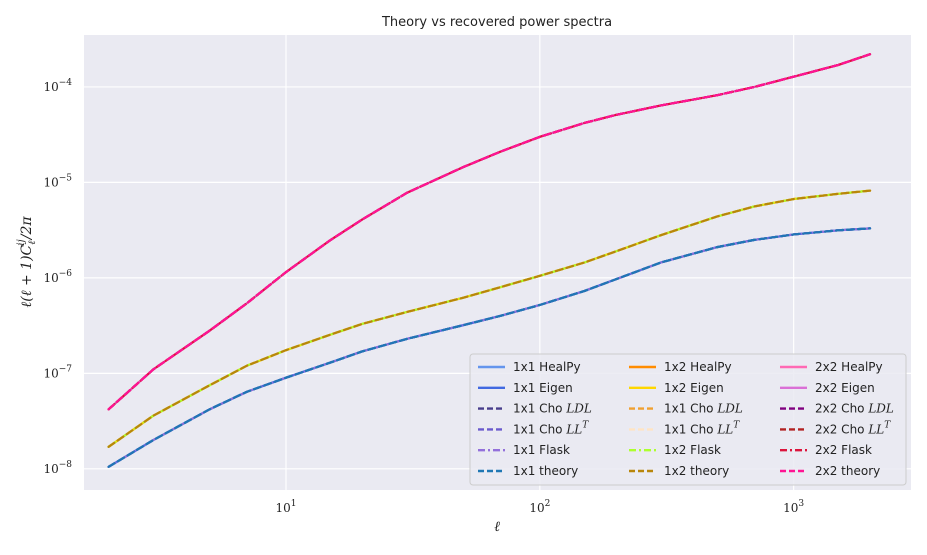  I want to click on x-axis-label: ℓ, so click(497, 527).